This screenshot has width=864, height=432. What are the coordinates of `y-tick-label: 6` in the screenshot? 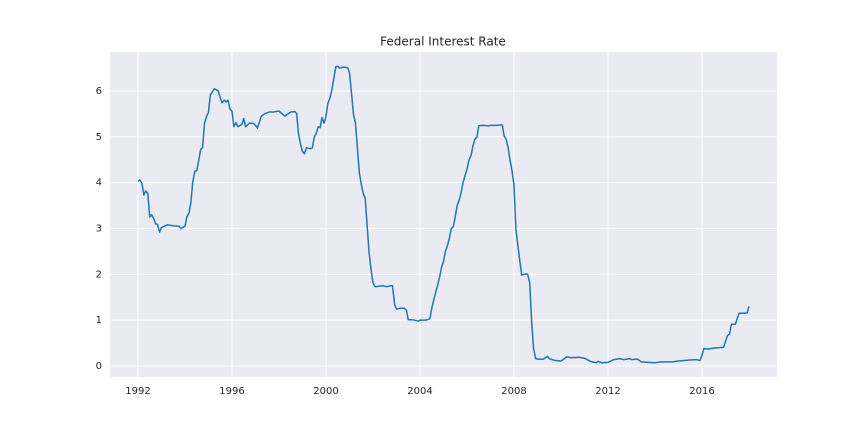 It's located at (99, 91).